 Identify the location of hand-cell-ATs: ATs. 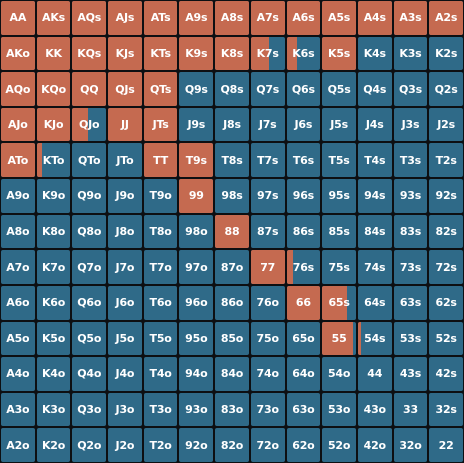
(160, 18).